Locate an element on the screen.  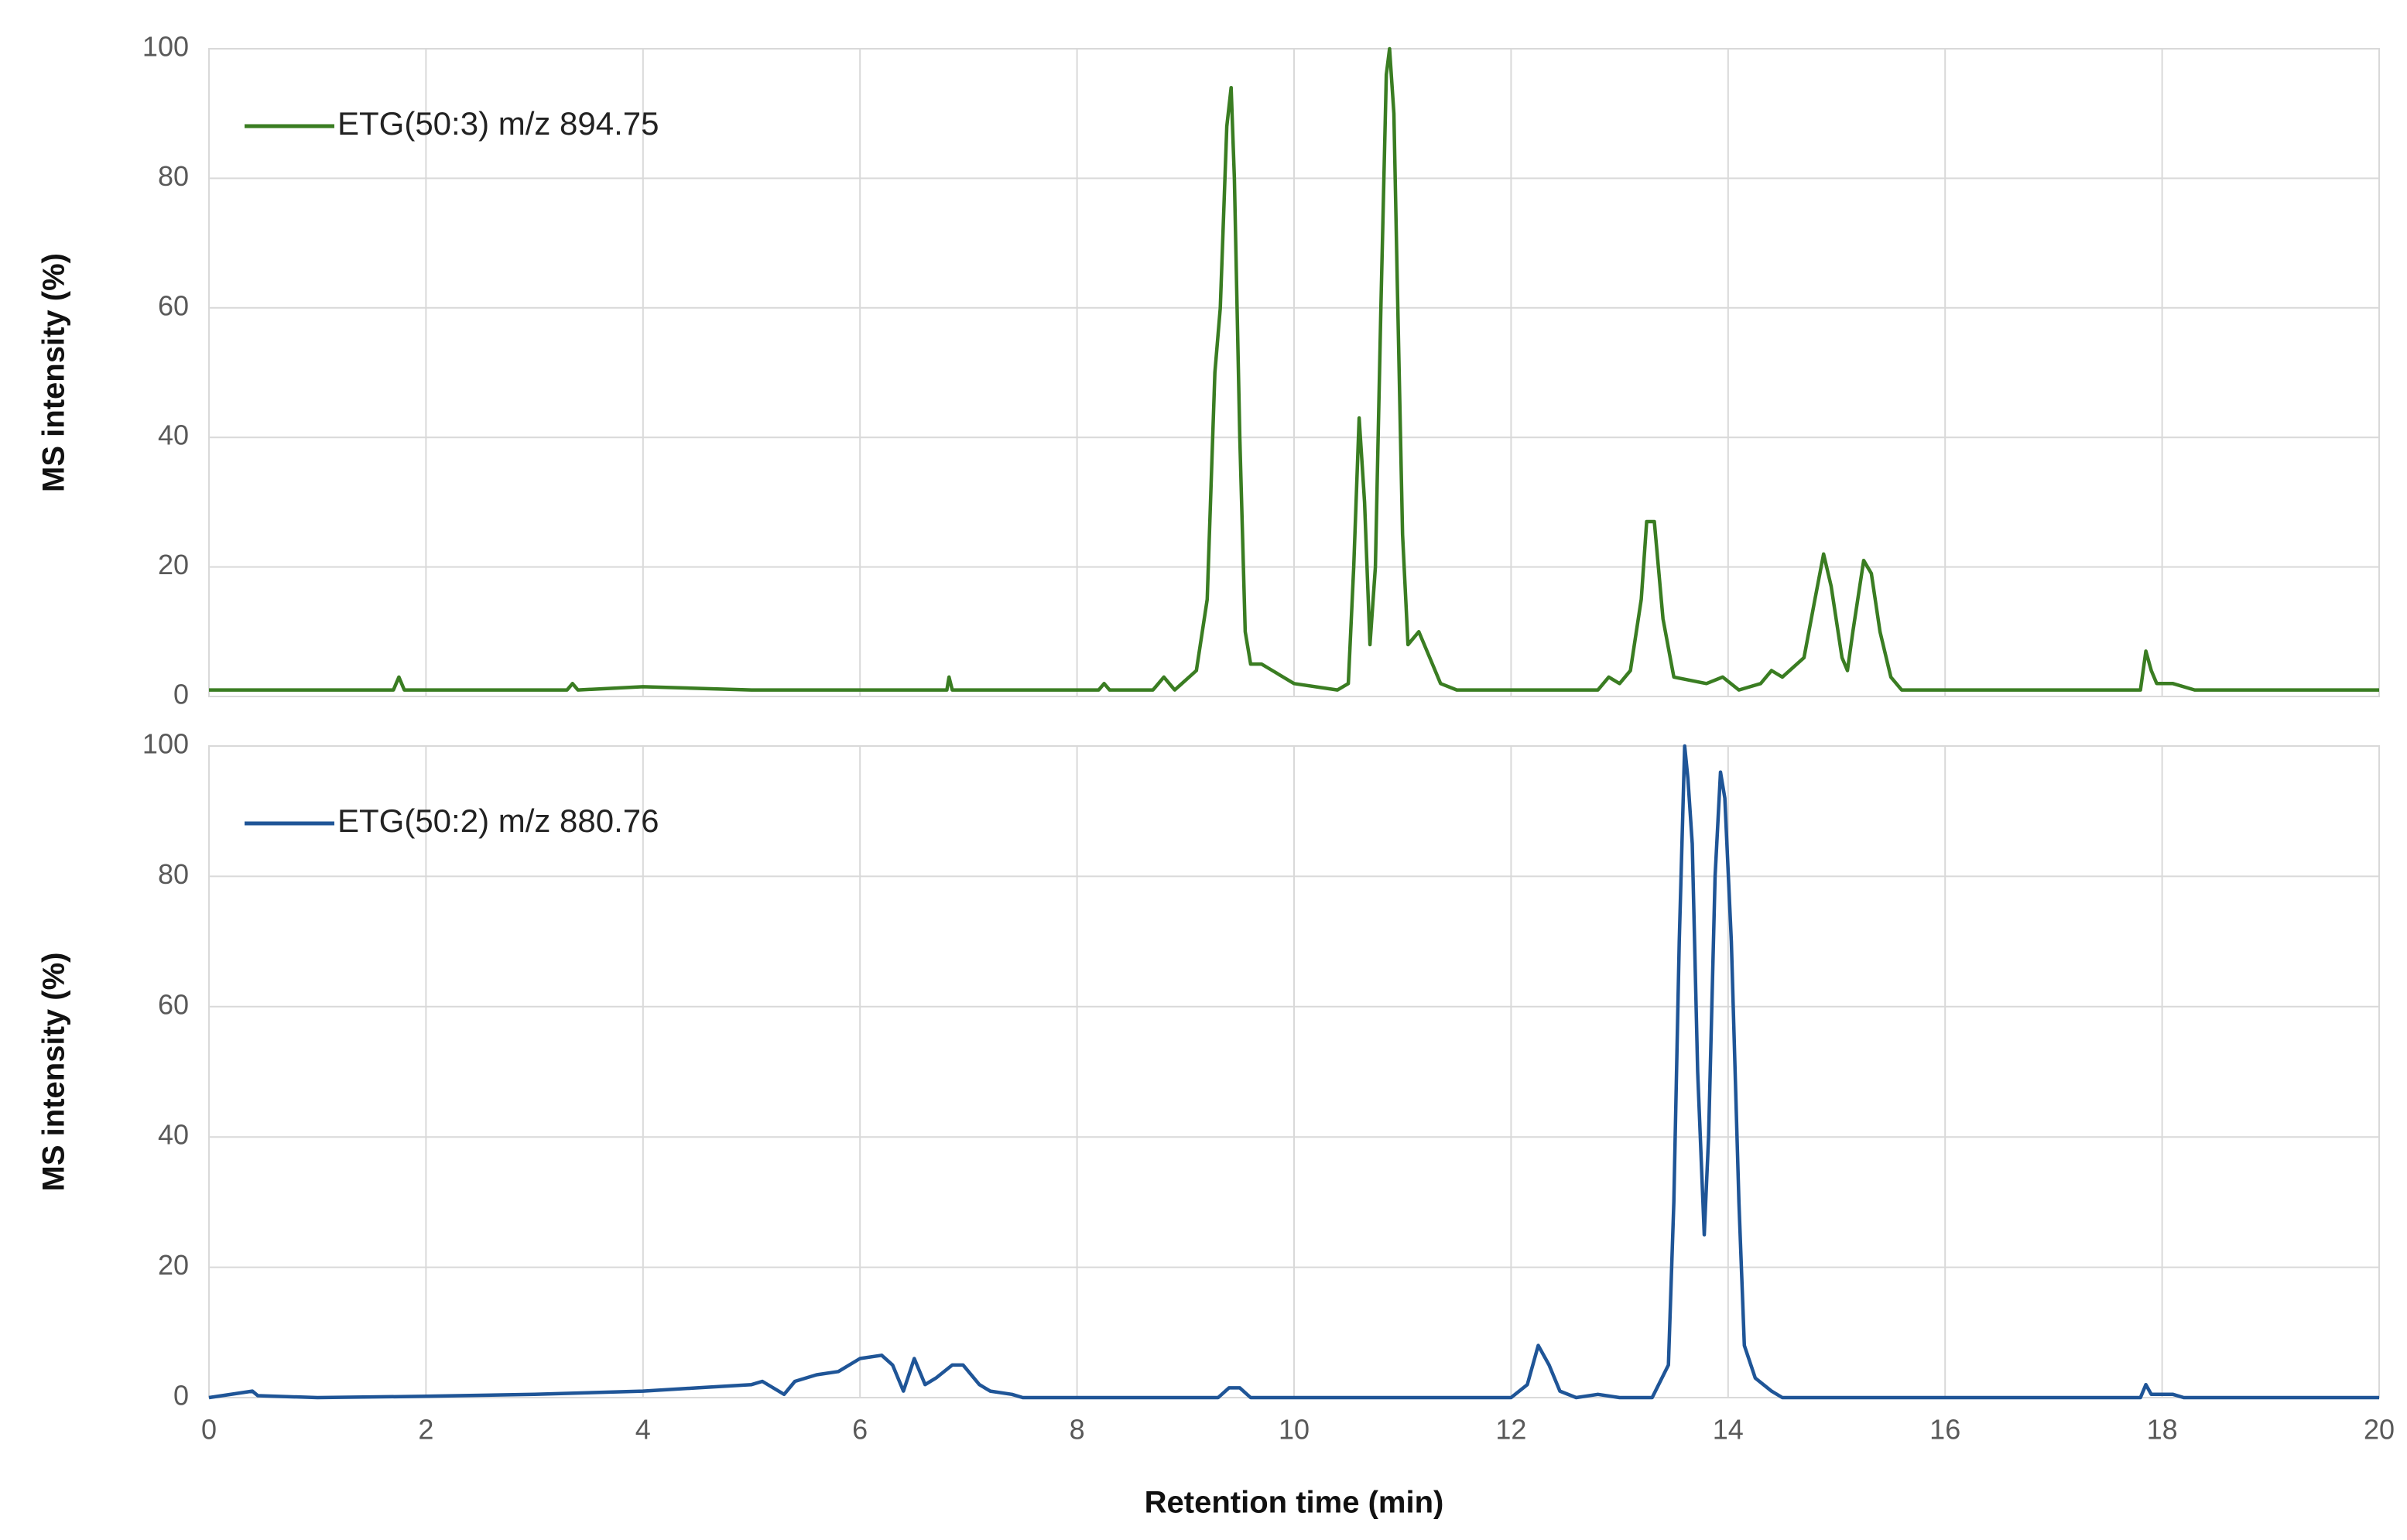
x-tick-label: 18 is located at coordinates (2162, 1430).